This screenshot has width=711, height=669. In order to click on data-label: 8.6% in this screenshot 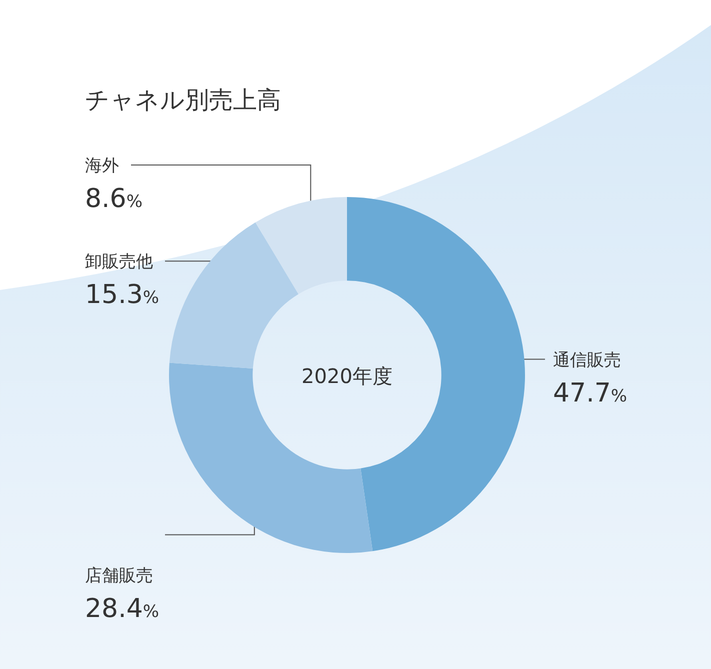, I will do `click(114, 199)`.